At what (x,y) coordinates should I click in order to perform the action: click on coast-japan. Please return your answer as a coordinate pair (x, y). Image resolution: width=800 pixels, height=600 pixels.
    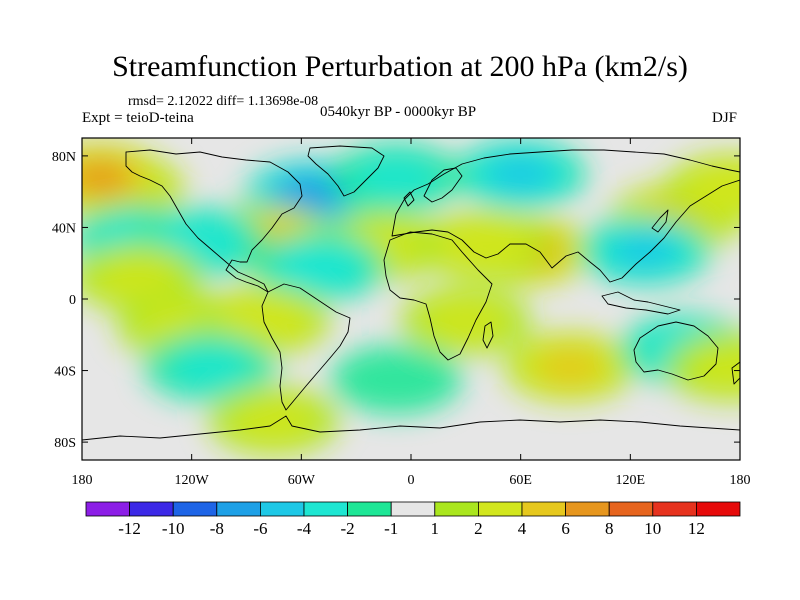
    Looking at the image, I should click on (660, 221).